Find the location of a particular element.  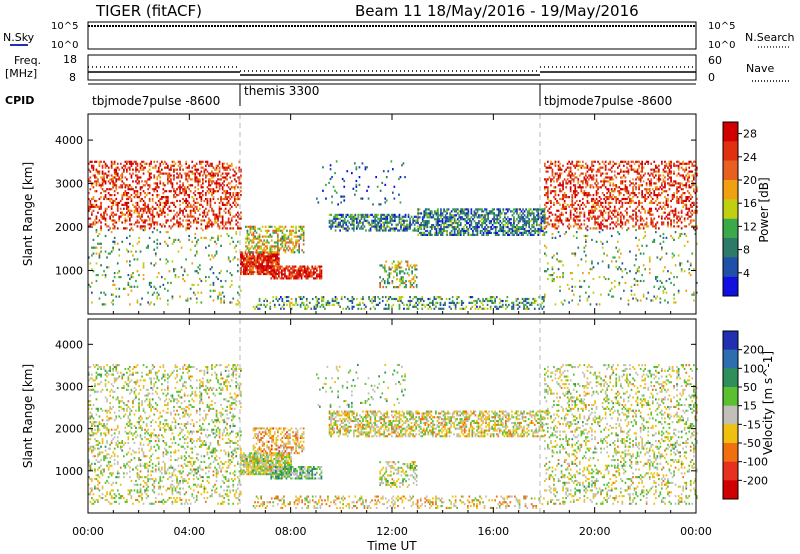

freq-panel: Freq. [MHz] 18 8 60 0 Nave is located at coordinates (397, 68).